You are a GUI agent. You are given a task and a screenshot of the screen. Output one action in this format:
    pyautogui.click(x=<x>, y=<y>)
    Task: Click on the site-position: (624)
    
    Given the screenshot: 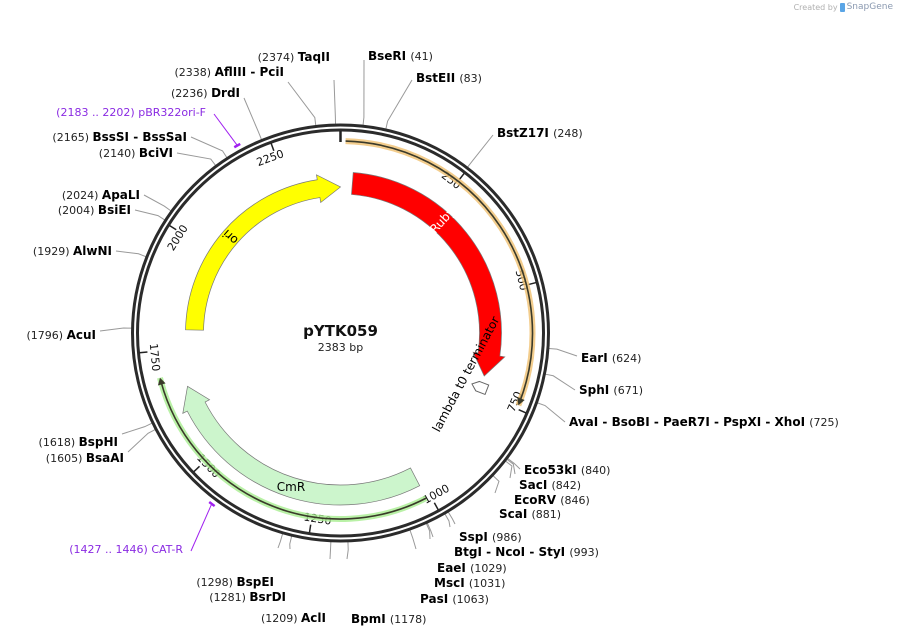 What is the action you would take?
    pyautogui.click(x=627, y=358)
    